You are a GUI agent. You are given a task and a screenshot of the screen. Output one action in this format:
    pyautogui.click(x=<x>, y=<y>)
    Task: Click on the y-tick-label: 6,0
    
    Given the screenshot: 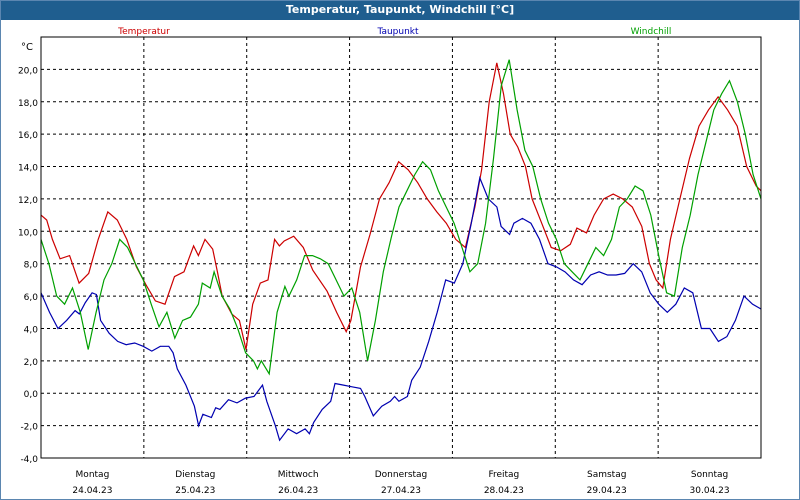 What is the action you would take?
    pyautogui.click(x=31, y=298)
    